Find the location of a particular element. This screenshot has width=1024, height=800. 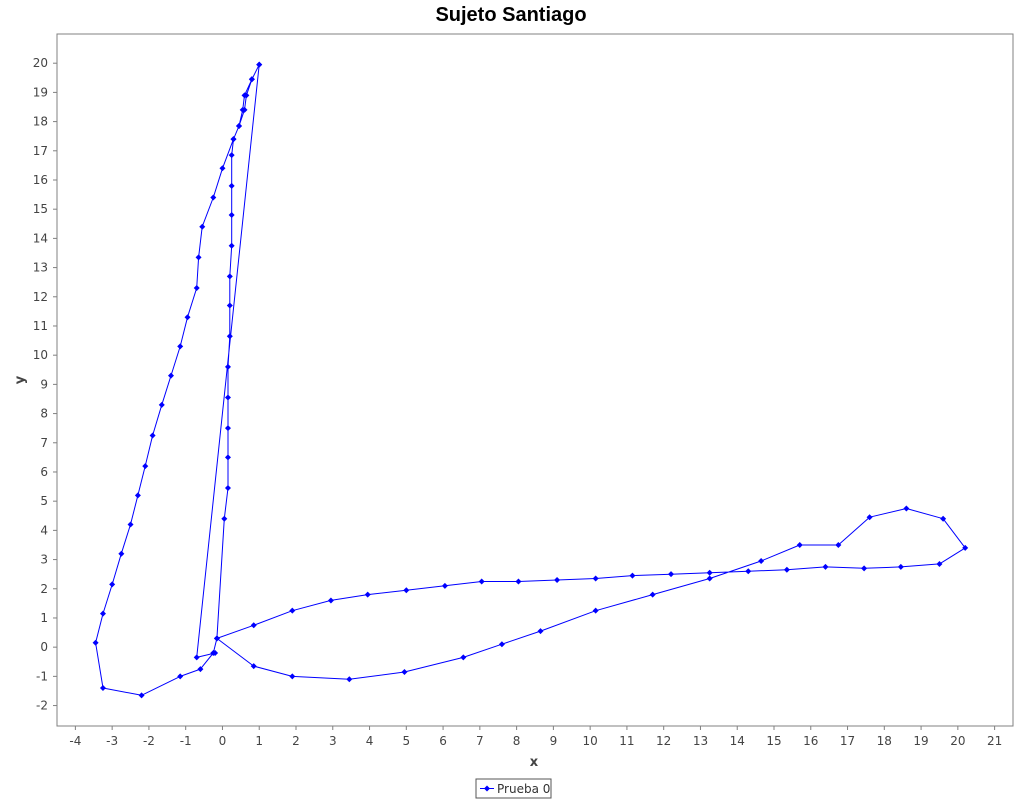

y-tick-label: 19 is located at coordinates (40, 92).